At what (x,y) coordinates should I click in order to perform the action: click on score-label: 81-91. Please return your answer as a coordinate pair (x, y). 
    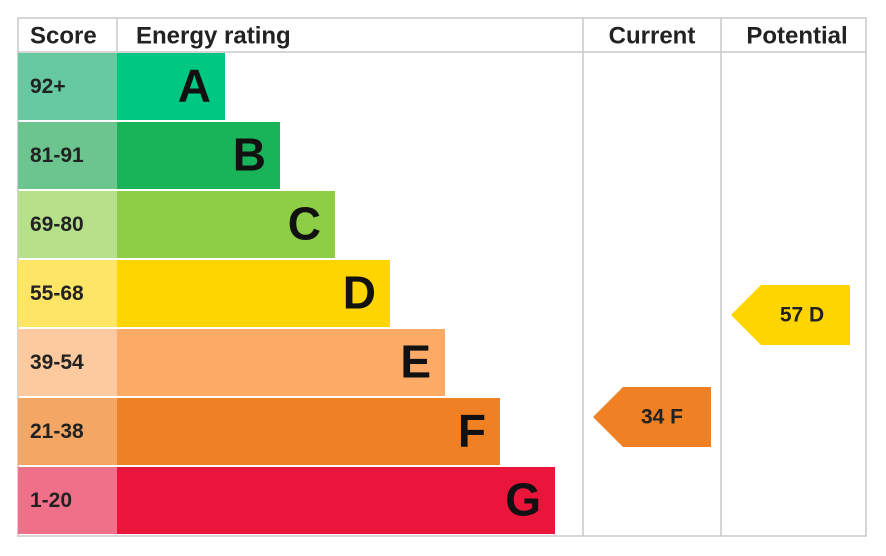
    Looking at the image, I should click on (57, 155).